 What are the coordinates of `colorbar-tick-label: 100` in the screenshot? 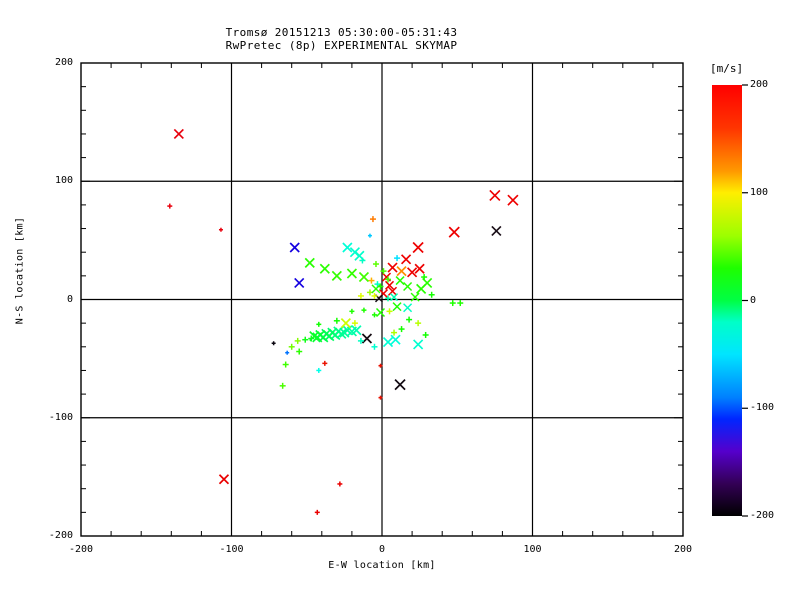 It's located at (759, 192).